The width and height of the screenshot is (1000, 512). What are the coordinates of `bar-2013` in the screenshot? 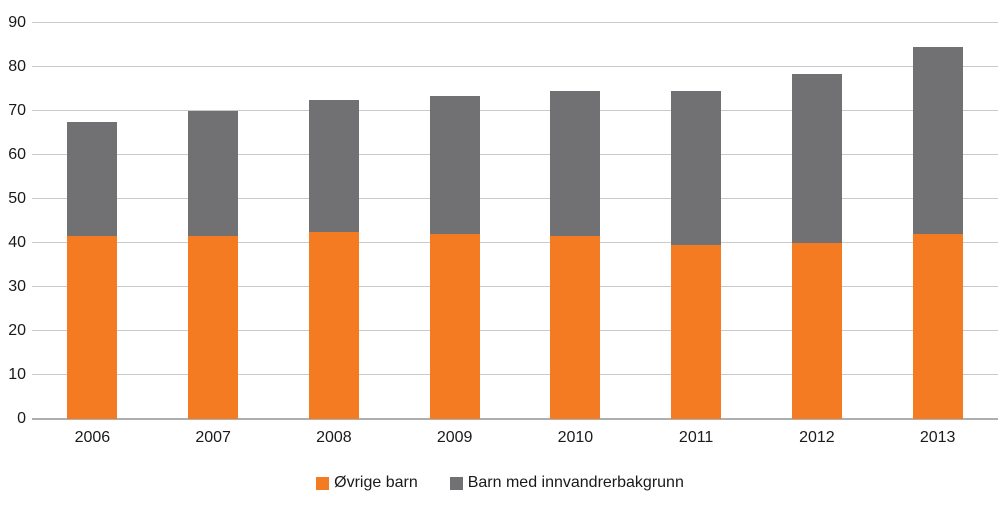 It's located at (937, 233).